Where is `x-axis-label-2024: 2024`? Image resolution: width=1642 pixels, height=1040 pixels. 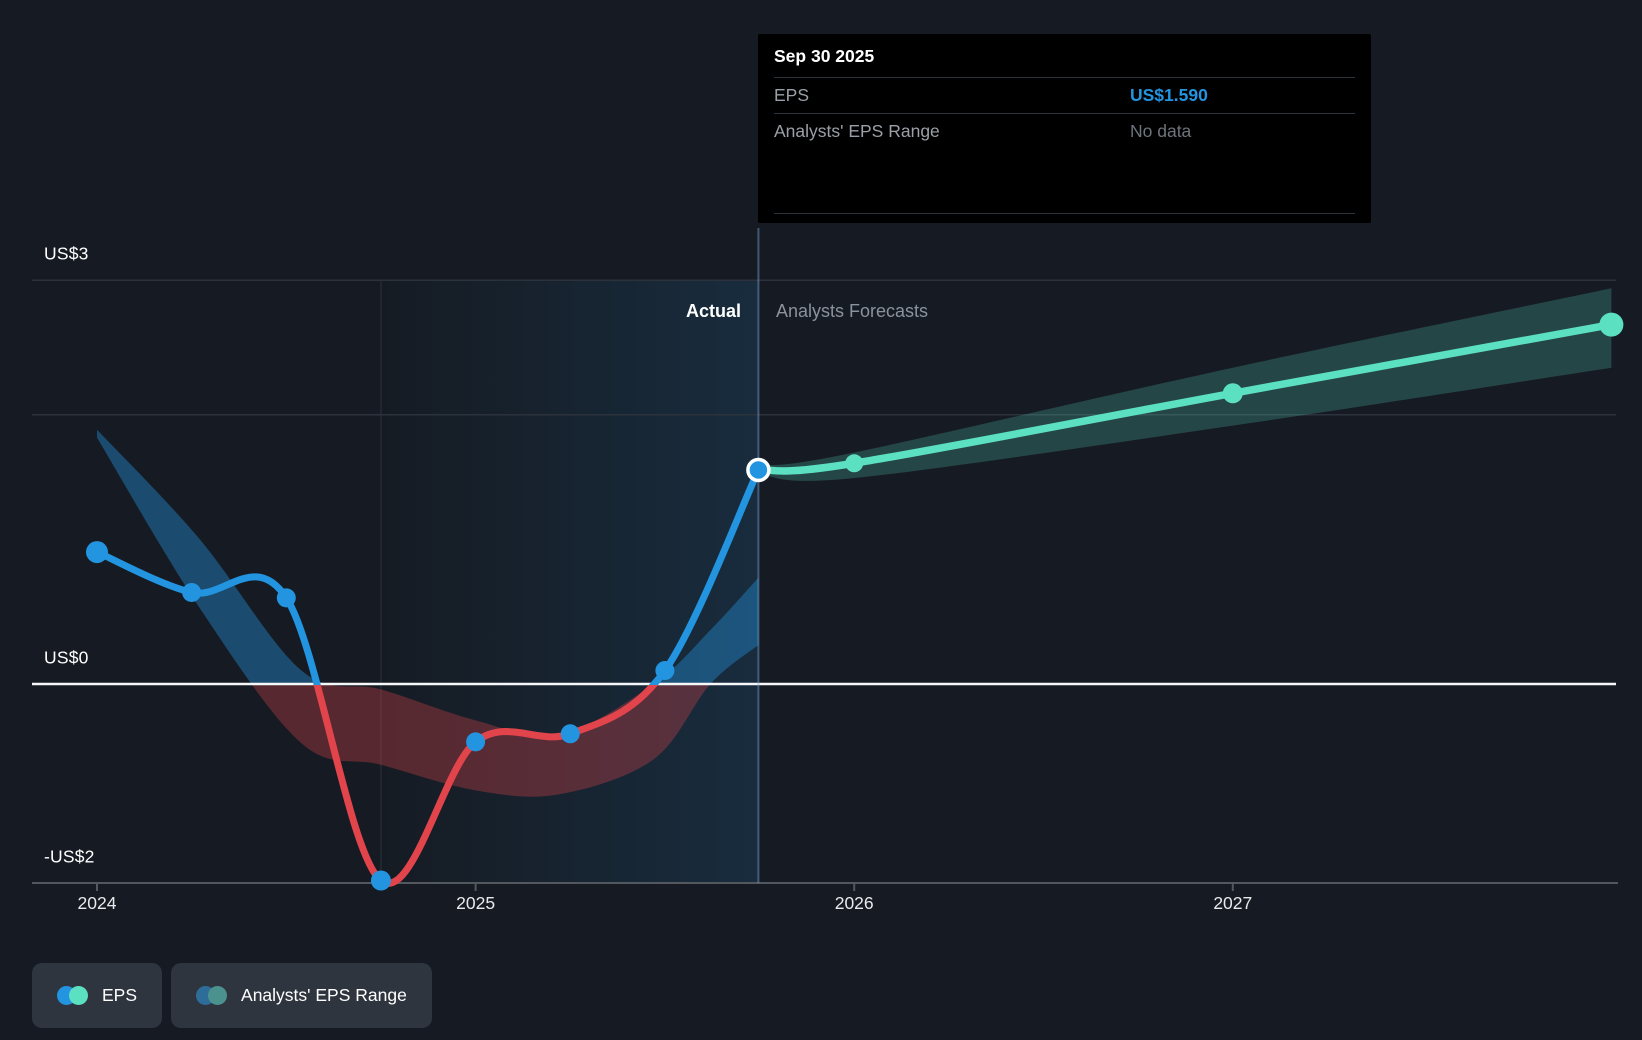 x-axis-label-2024: 2024 is located at coordinates (97, 903).